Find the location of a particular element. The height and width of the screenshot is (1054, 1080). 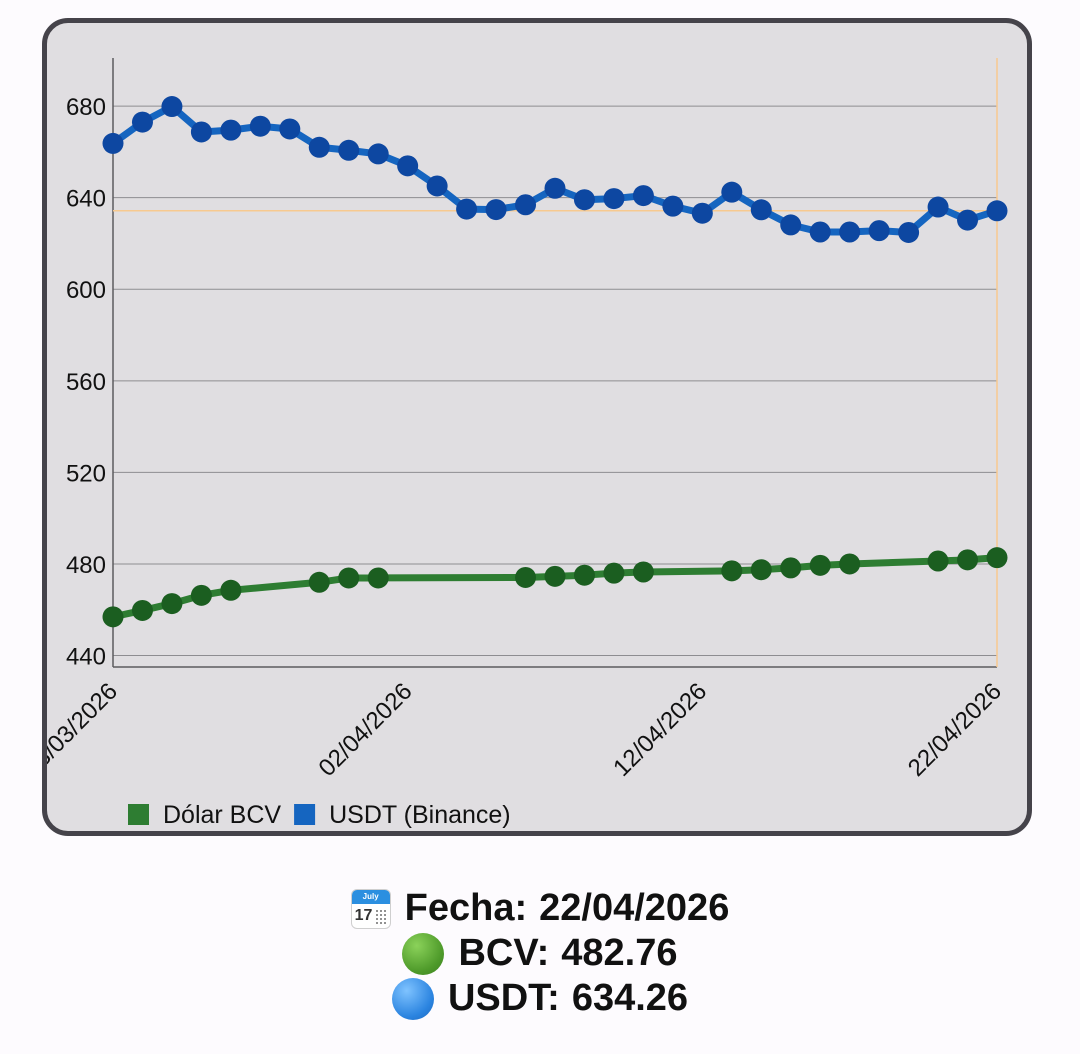

x-tick: 12/04/2026 is located at coordinates (660, 730).